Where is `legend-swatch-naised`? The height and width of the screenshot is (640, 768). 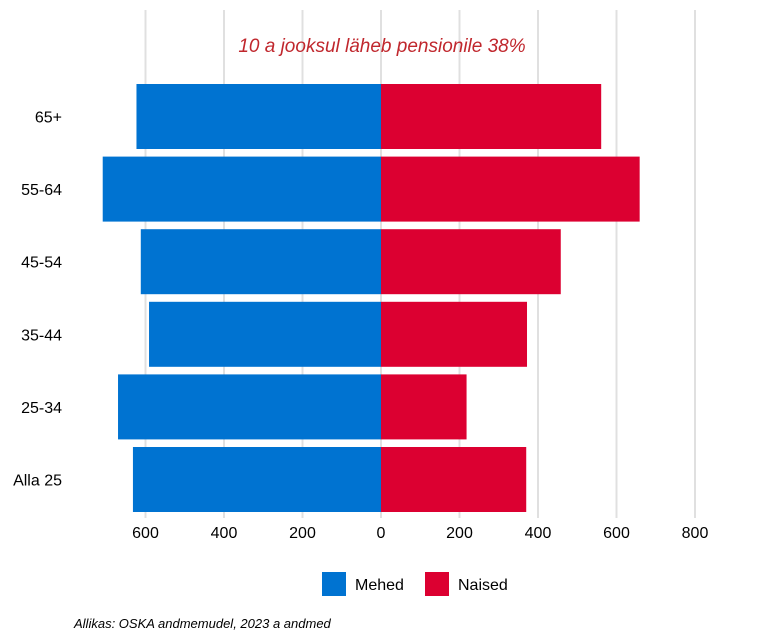
legend-swatch-naised is located at coordinates (437, 584).